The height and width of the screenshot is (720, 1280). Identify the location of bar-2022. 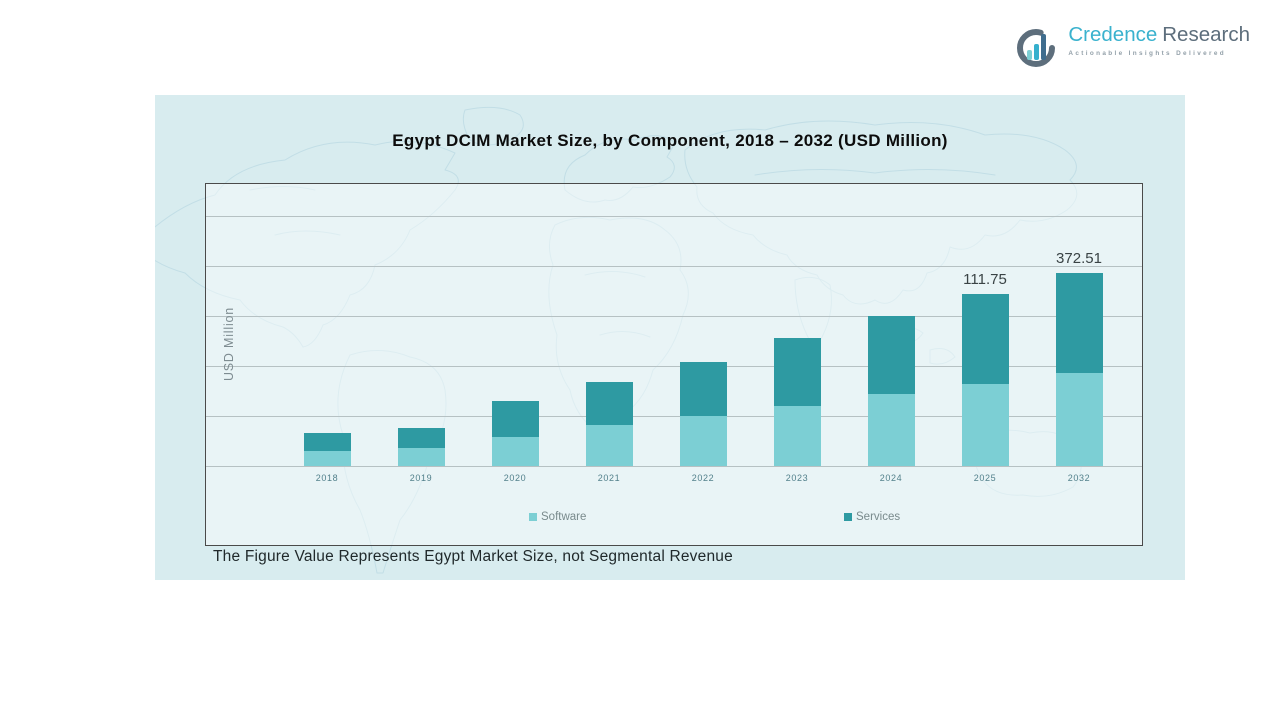
(703, 414).